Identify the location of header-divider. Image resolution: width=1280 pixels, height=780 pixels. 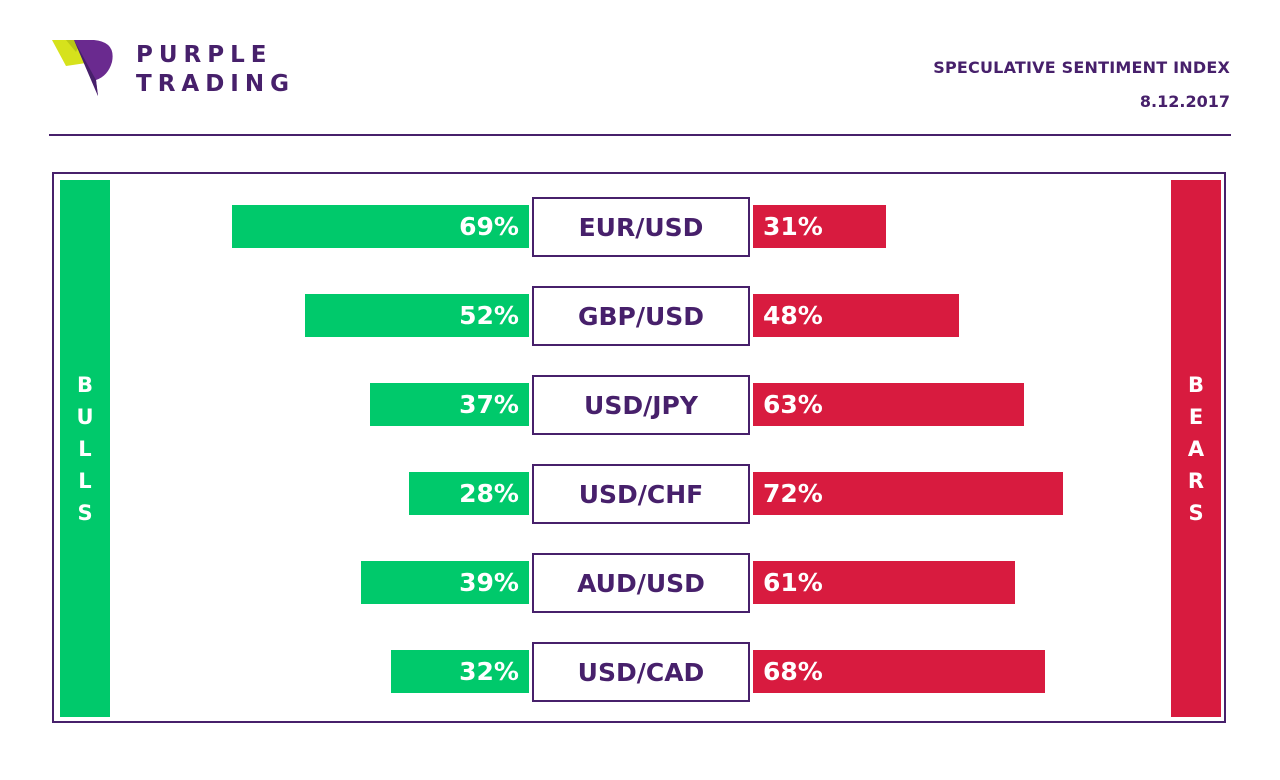
(640, 135).